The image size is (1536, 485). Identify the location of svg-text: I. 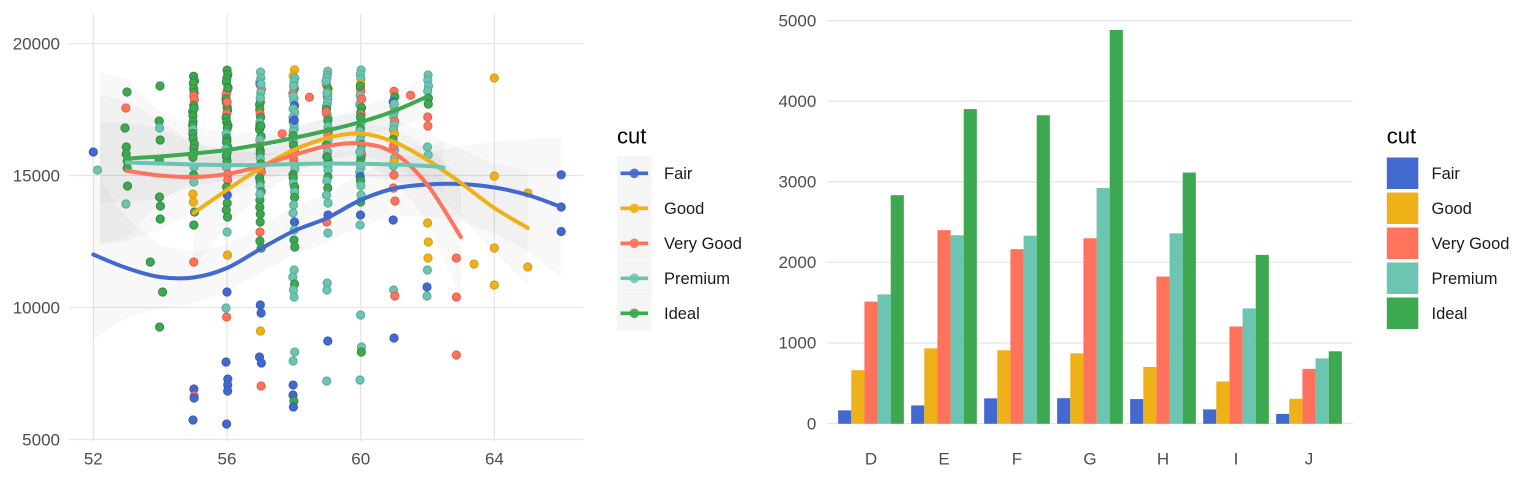
(1236, 459).